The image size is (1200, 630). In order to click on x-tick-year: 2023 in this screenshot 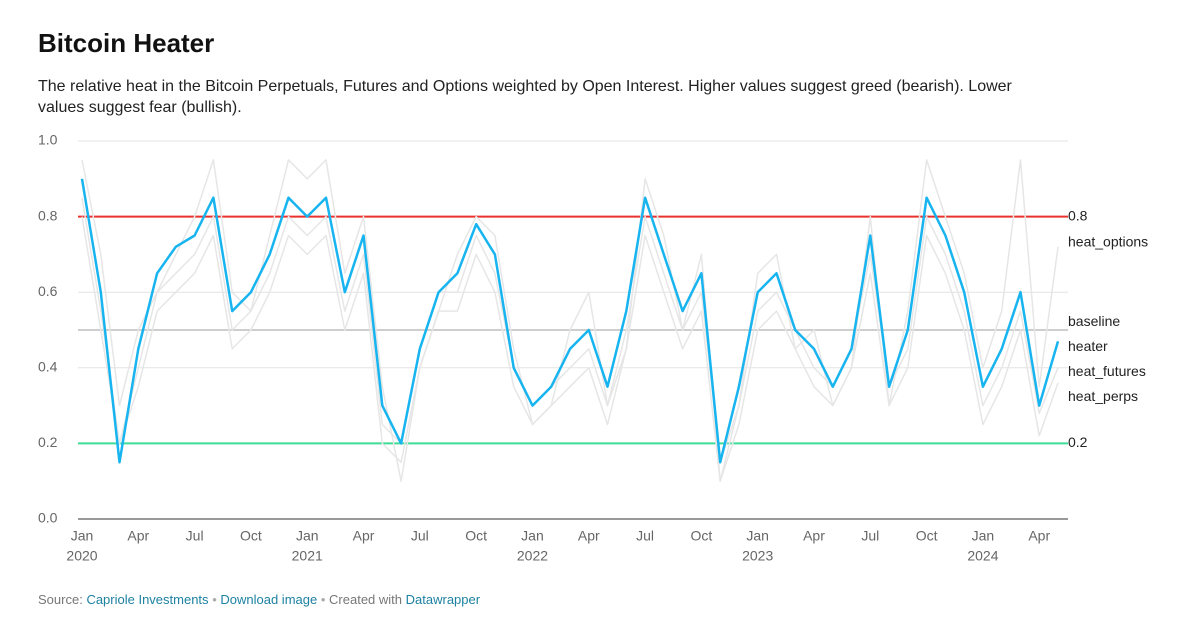, I will do `click(757, 556)`.